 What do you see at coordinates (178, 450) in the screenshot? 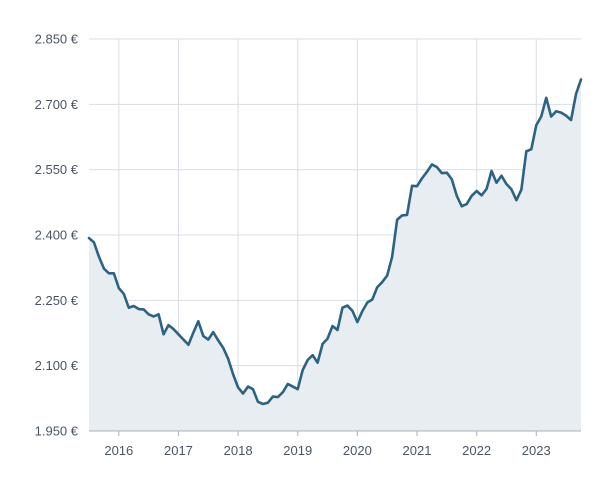
I see `x-tick-label: 2017` at bounding box center [178, 450].